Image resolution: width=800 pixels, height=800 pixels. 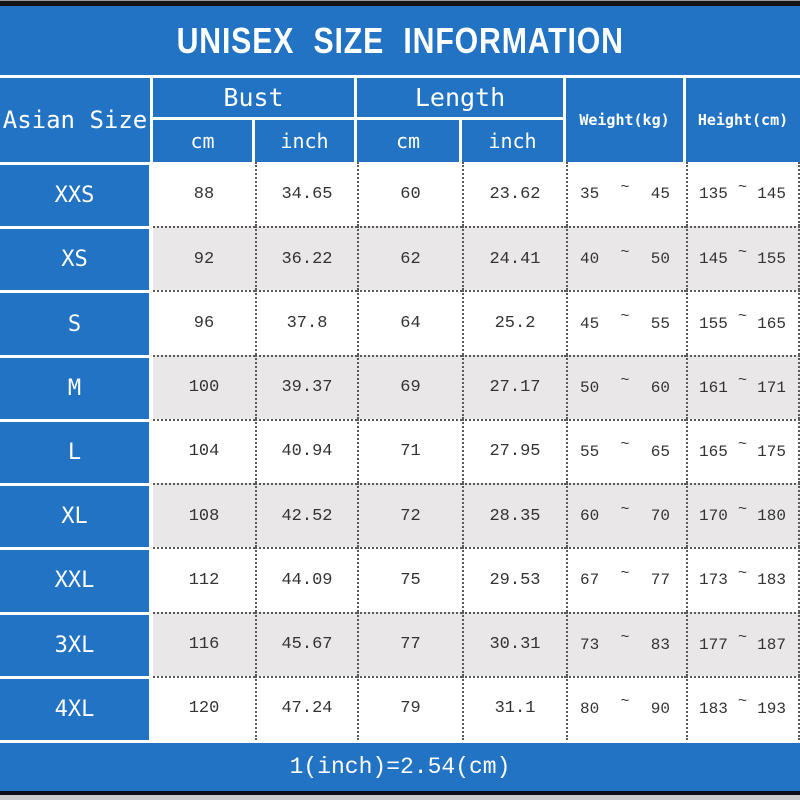 I want to click on bust-inch-cell: 36.22, so click(x=306, y=258).